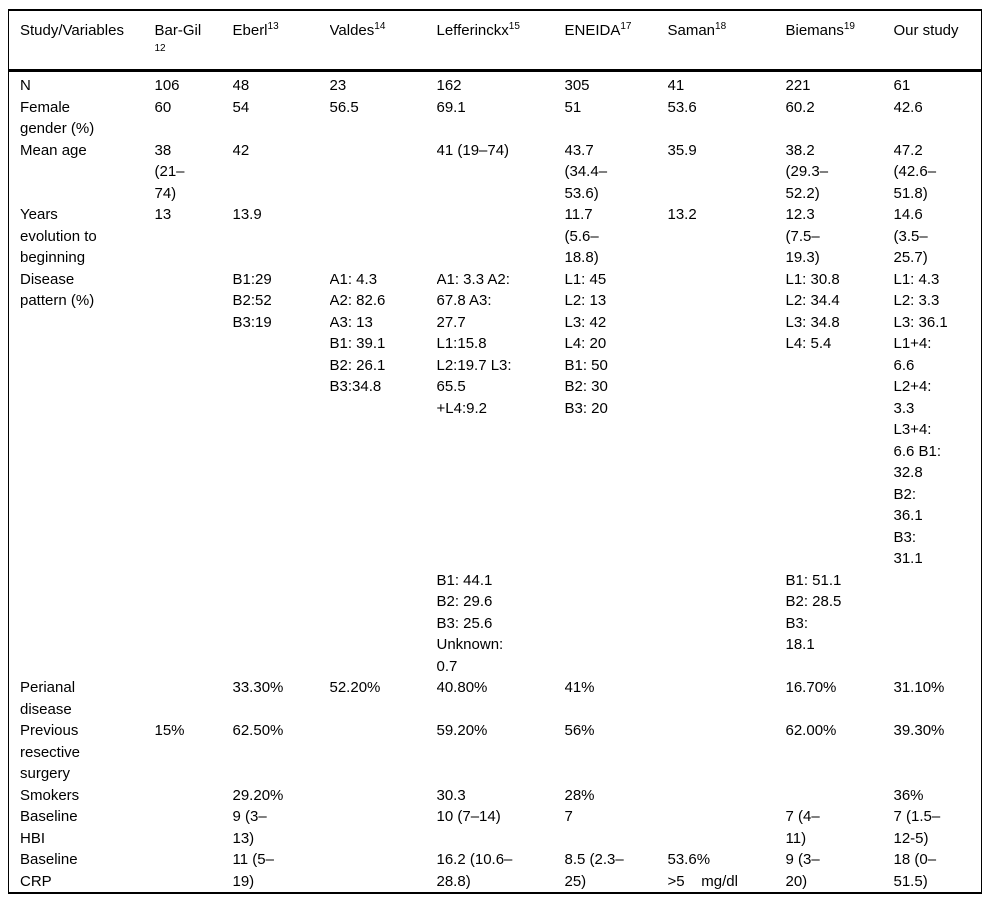 The image size is (992, 903). Describe the element at coordinates (58, 236) in the screenshot. I see `row-label: Years evolution to beginning` at that location.